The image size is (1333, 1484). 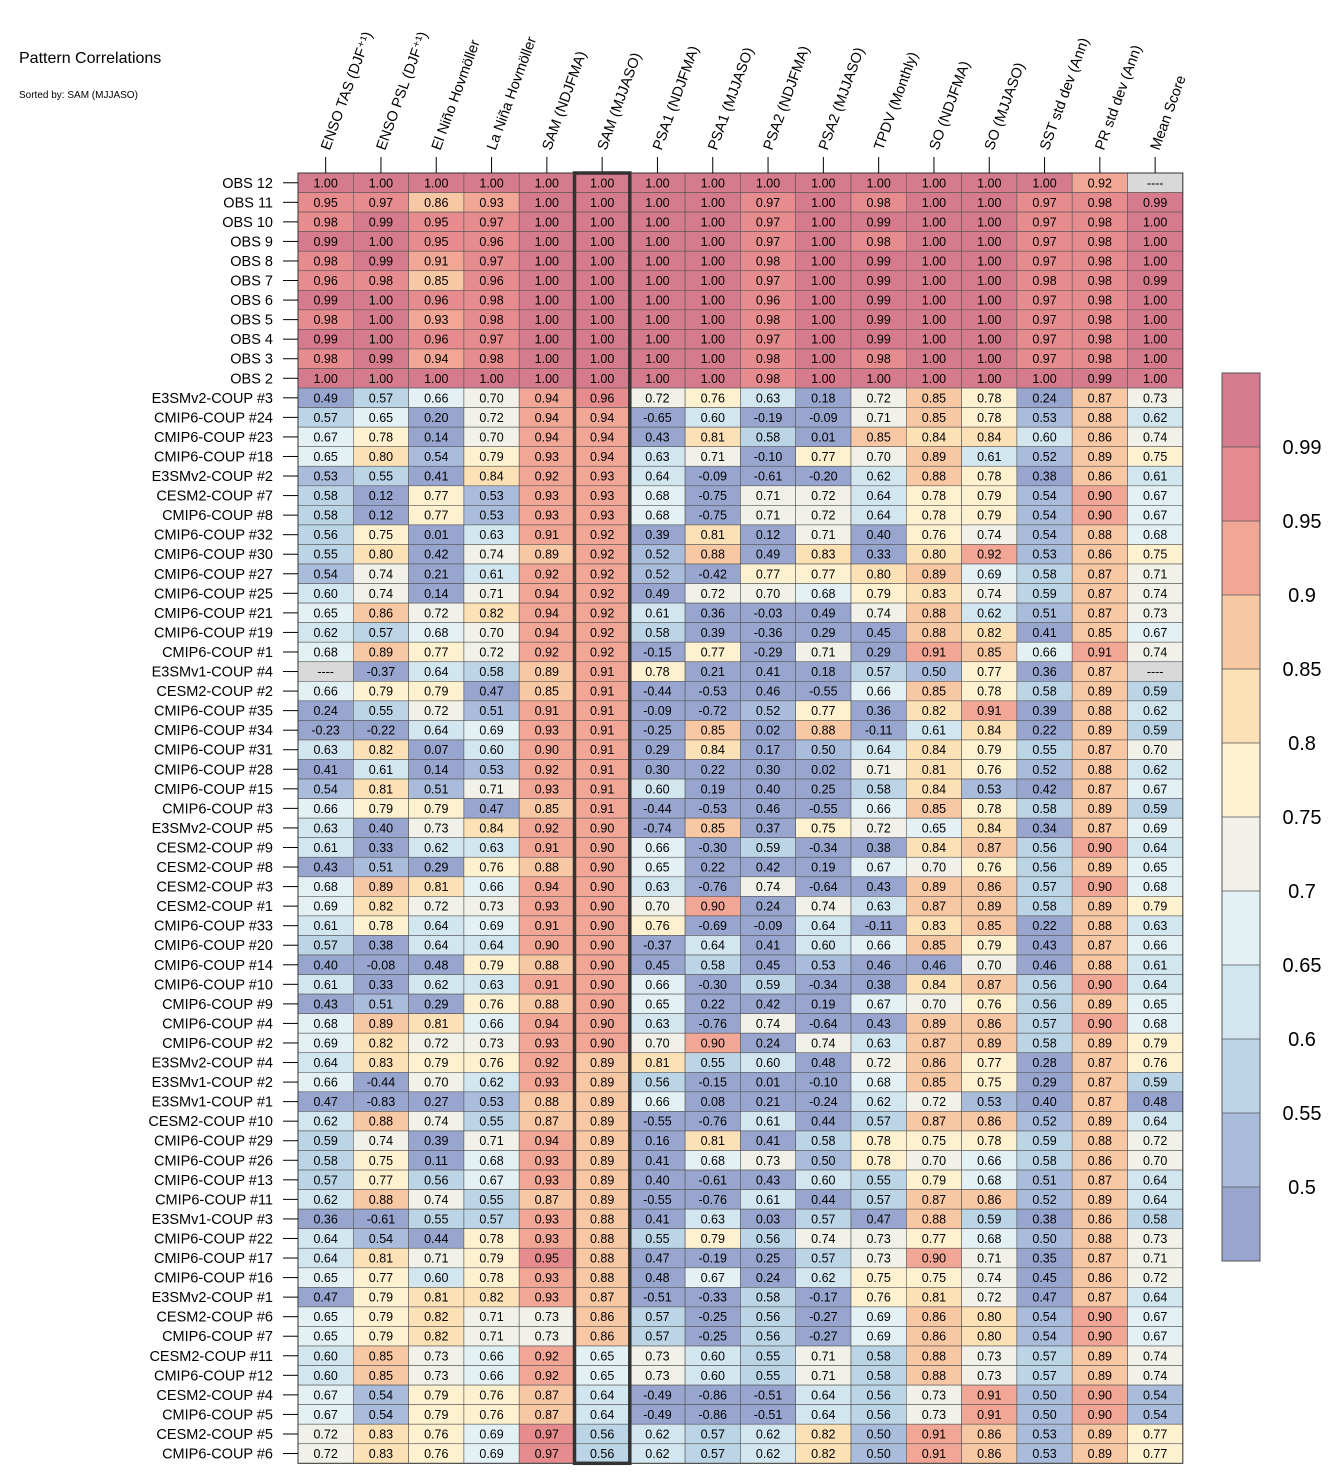 I want to click on cell-value: 0.85, so click(x=713, y=731).